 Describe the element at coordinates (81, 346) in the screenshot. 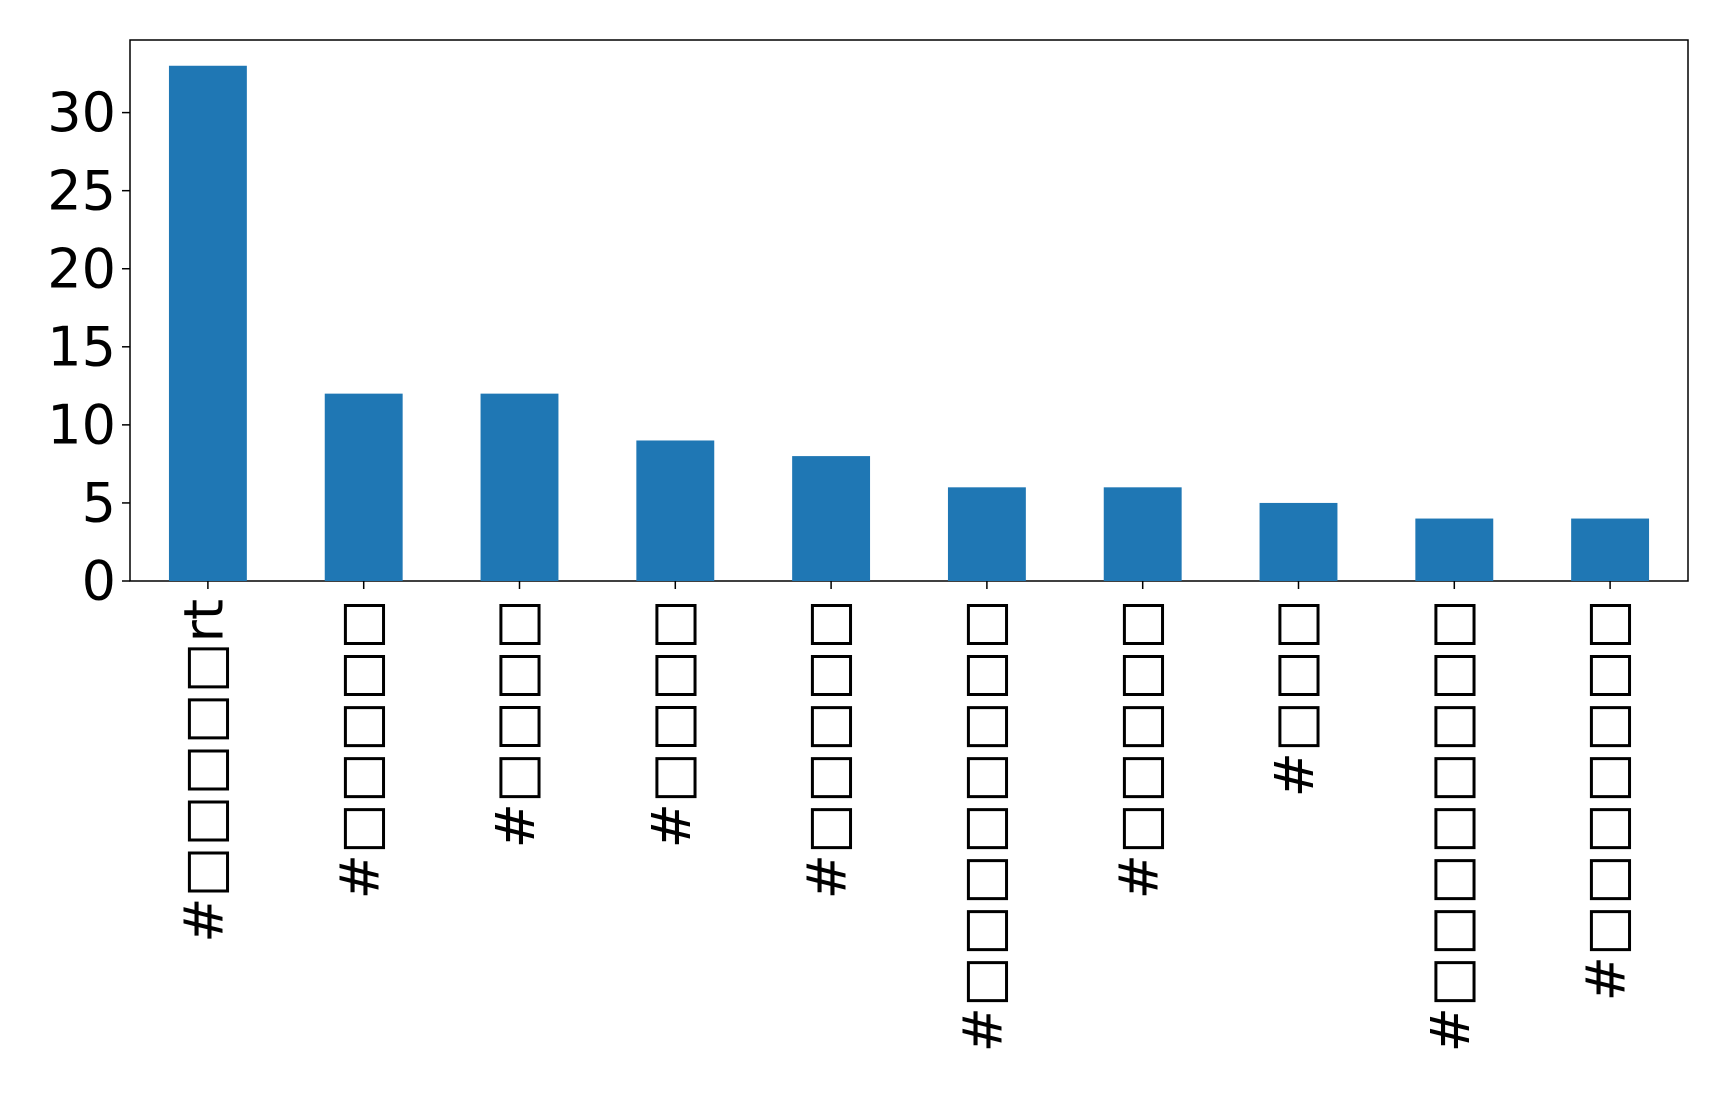

I see `y-tick-label: 15` at that location.